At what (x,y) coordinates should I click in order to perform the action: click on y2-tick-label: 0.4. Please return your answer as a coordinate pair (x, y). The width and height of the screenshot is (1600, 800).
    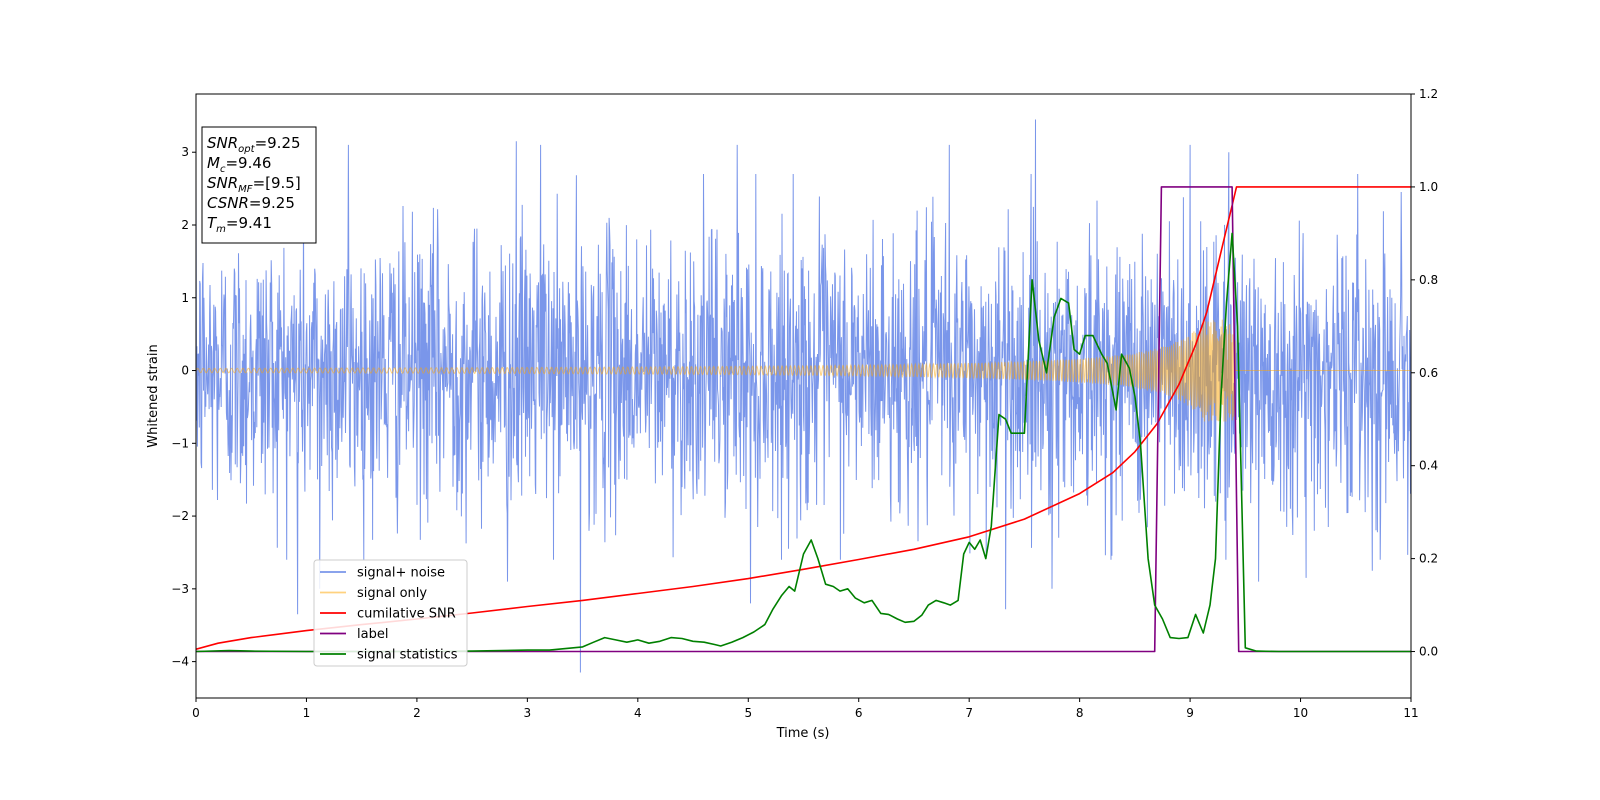
    Looking at the image, I should click on (1428, 466).